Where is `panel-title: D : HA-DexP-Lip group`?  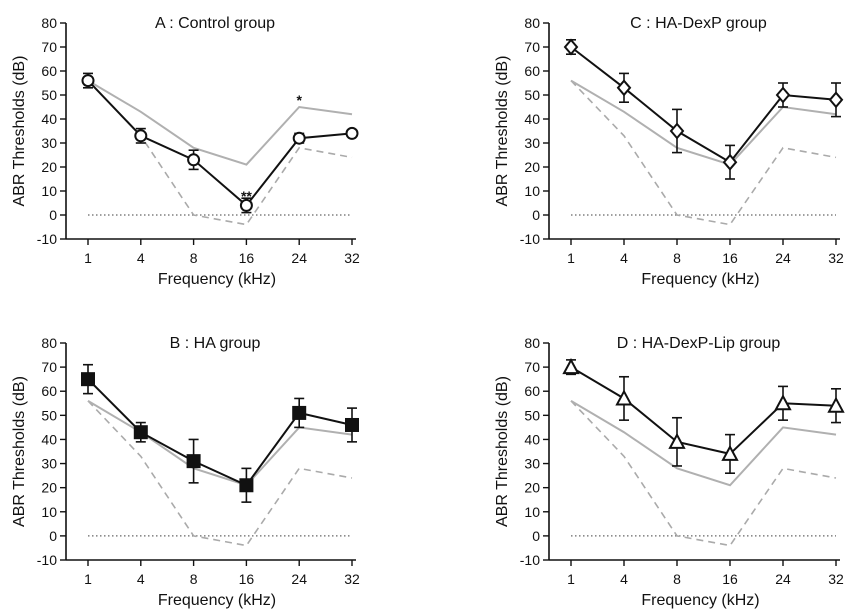 panel-title: D : HA-DexP-Lip group is located at coordinates (699, 343).